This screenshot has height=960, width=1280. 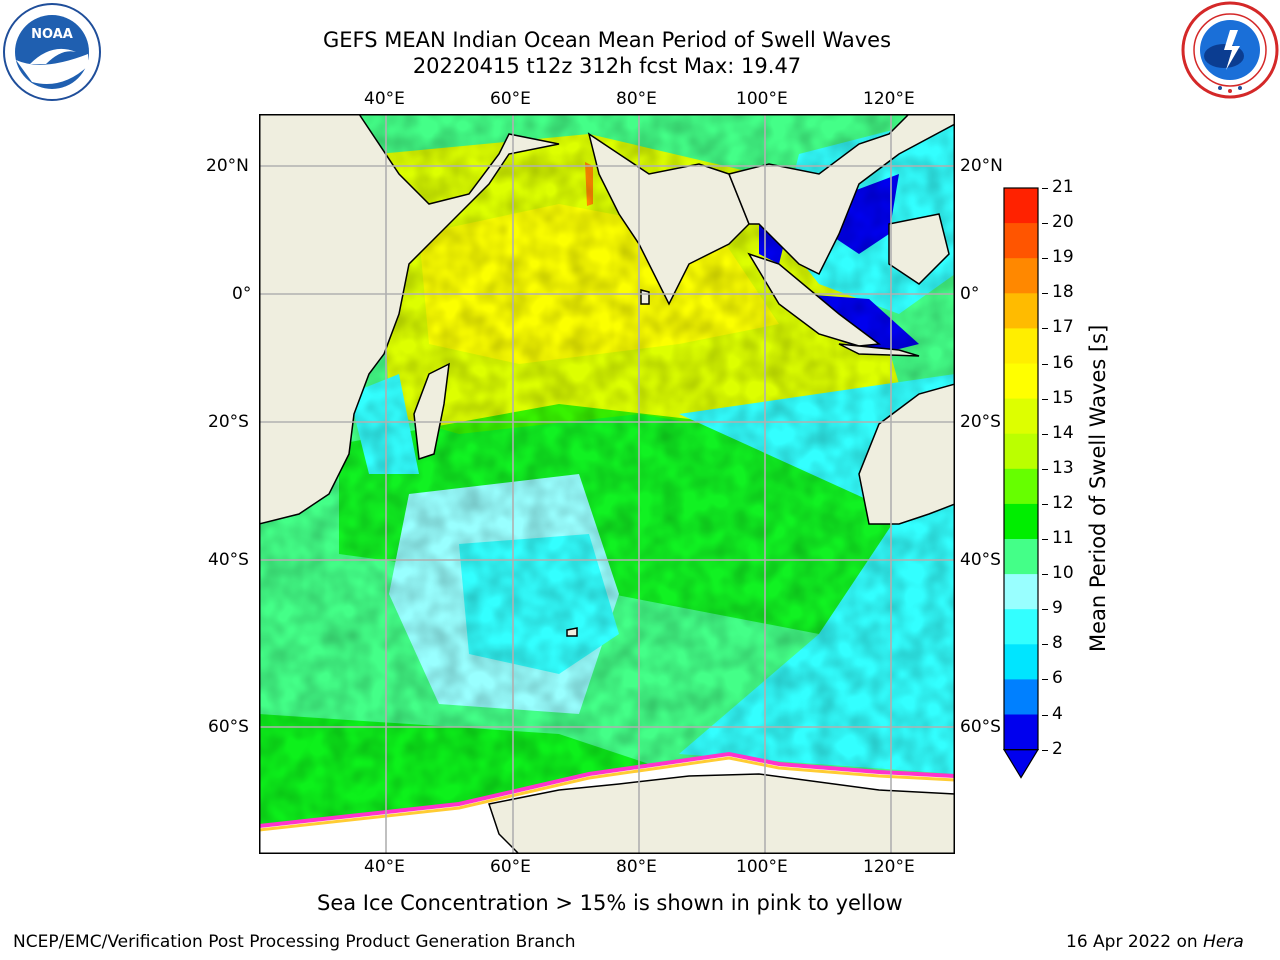 What do you see at coordinates (1063, 327) in the screenshot?
I see `colorbar-tick-label: 17` at bounding box center [1063, 327].